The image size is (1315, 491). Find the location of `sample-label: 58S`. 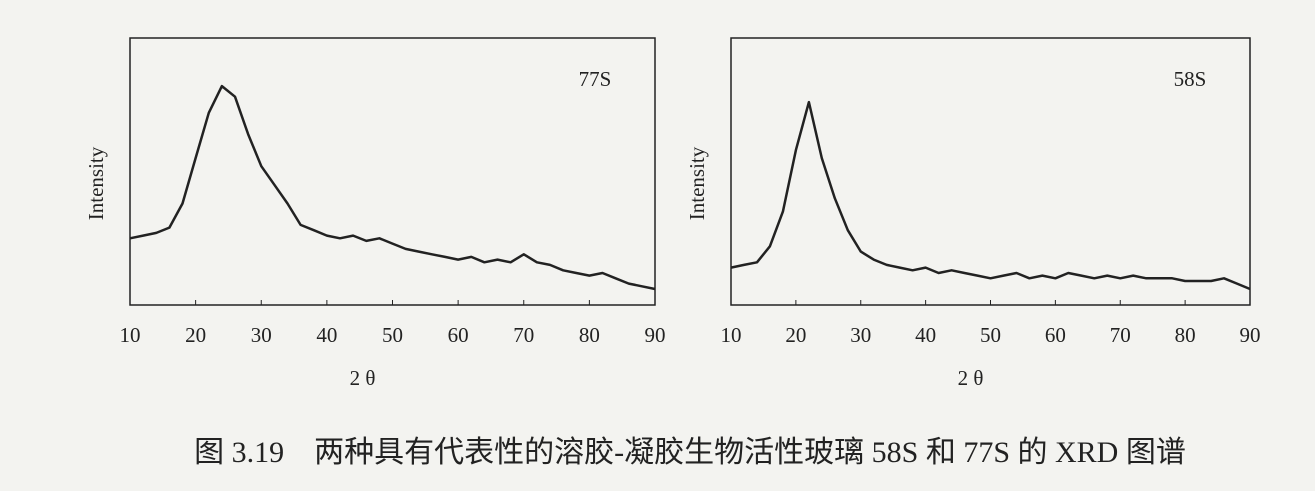

sample-label: 58S is located at coordinates (1190, 79).